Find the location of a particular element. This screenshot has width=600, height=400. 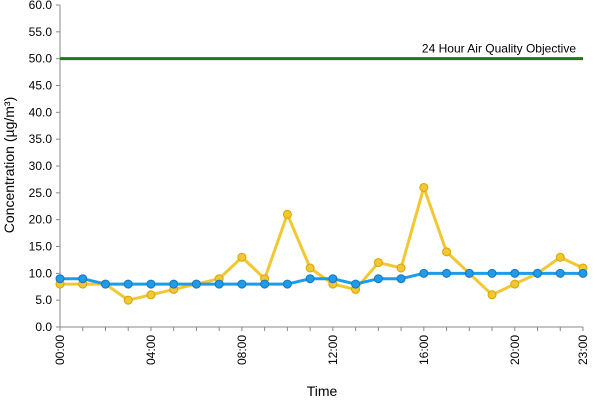

y-tick-label: 60.0 is located at coordinates (41, 6).